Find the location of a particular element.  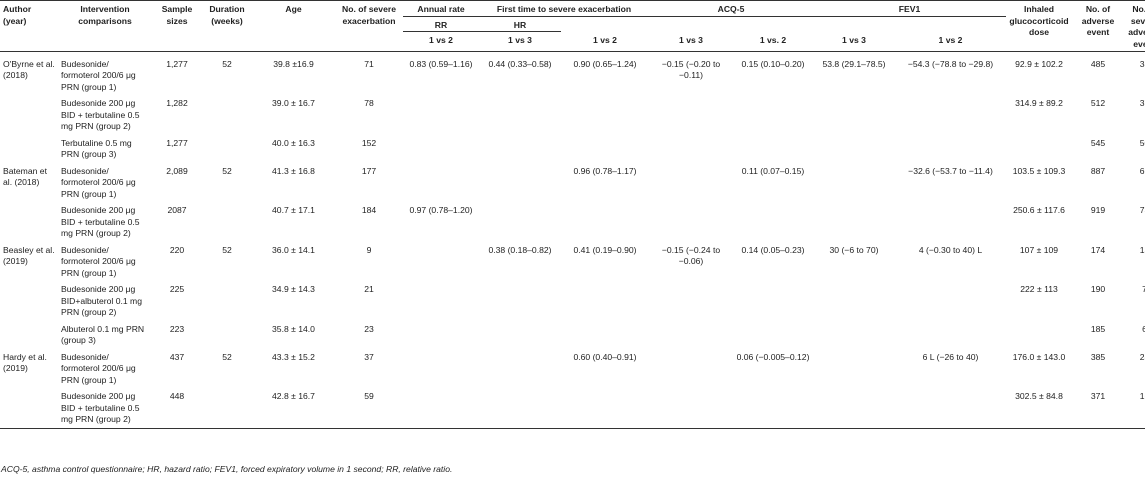

cell-age: 40.7 ± 17.1 is located at coordinates (293, 210).